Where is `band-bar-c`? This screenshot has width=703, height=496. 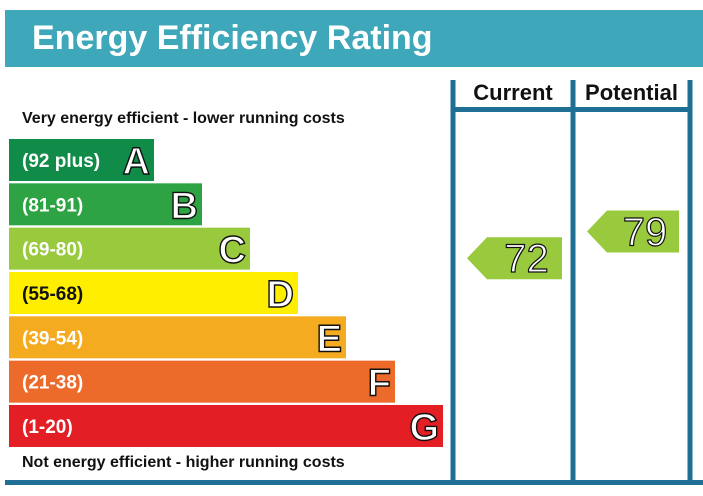
band-bar-c is located at coordinates (129, 248).